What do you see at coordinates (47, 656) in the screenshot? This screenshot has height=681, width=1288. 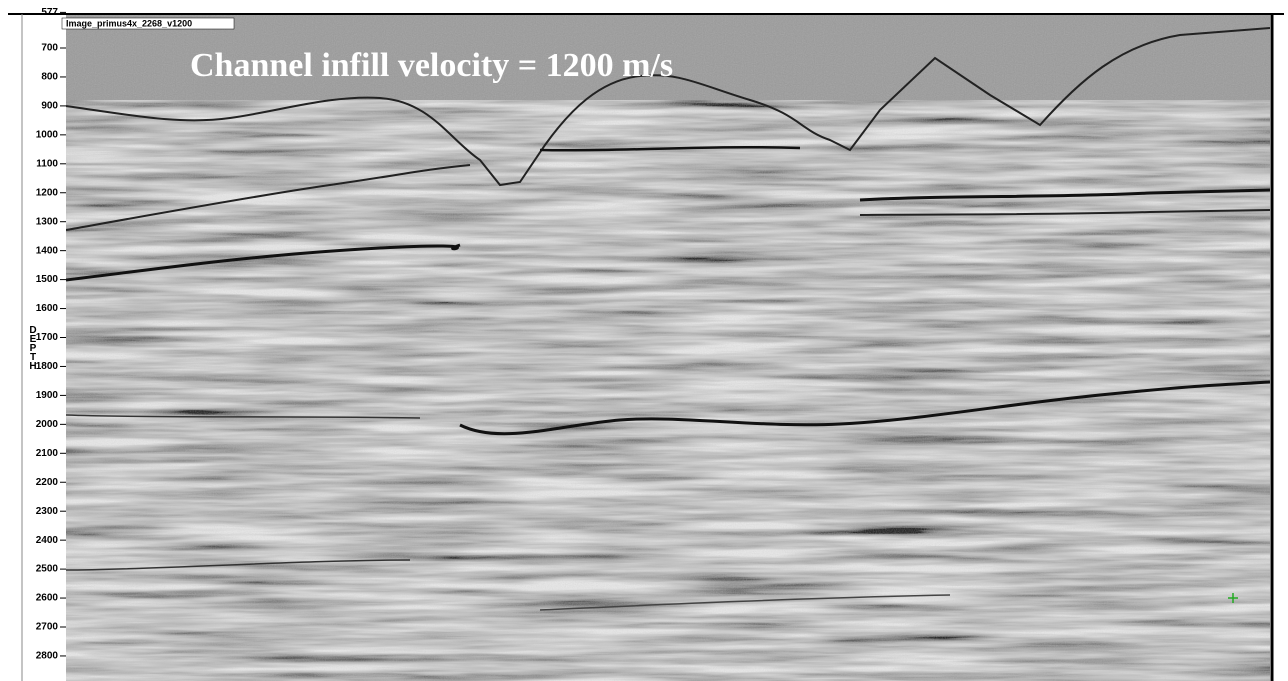 I see `y-tick-label: 2800` at bounding box center [47, 656].